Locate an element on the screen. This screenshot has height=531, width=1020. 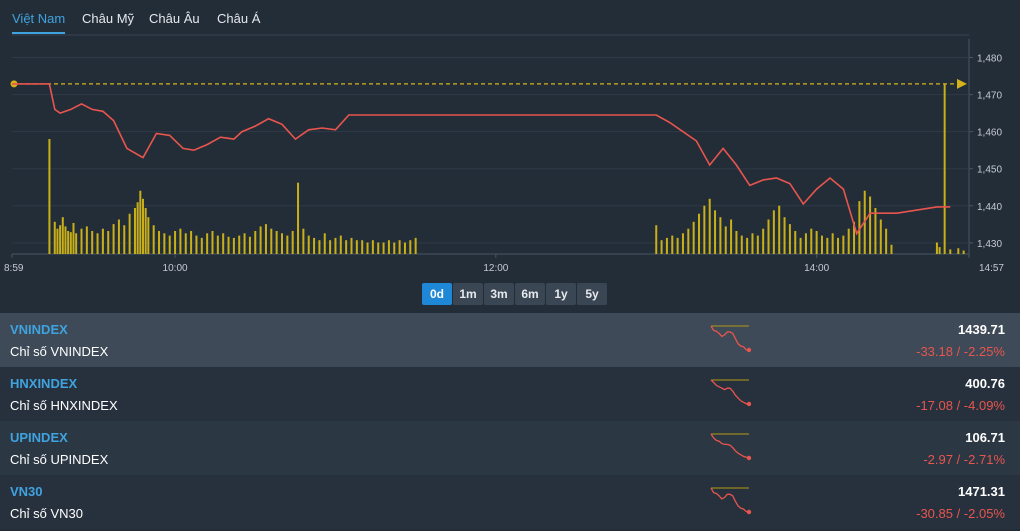
reference-arrow-icon is located at coordinates (962, 83).